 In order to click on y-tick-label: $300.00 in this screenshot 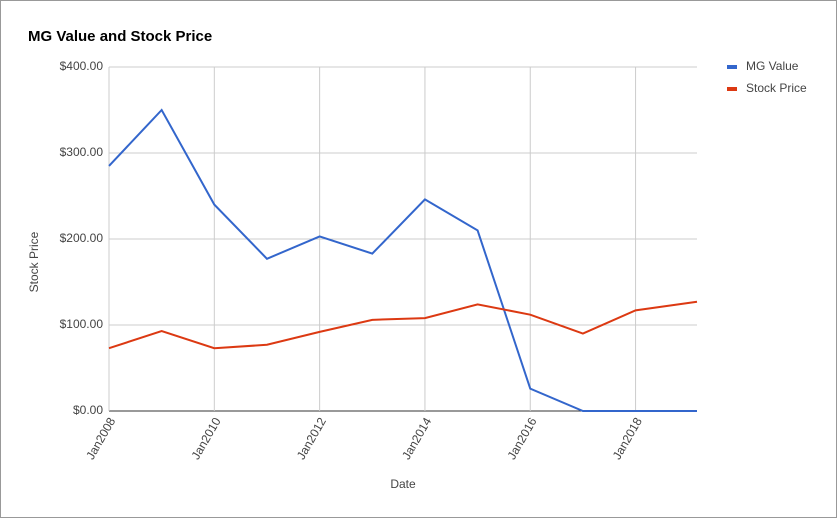, I will do `click(82, 152)`.